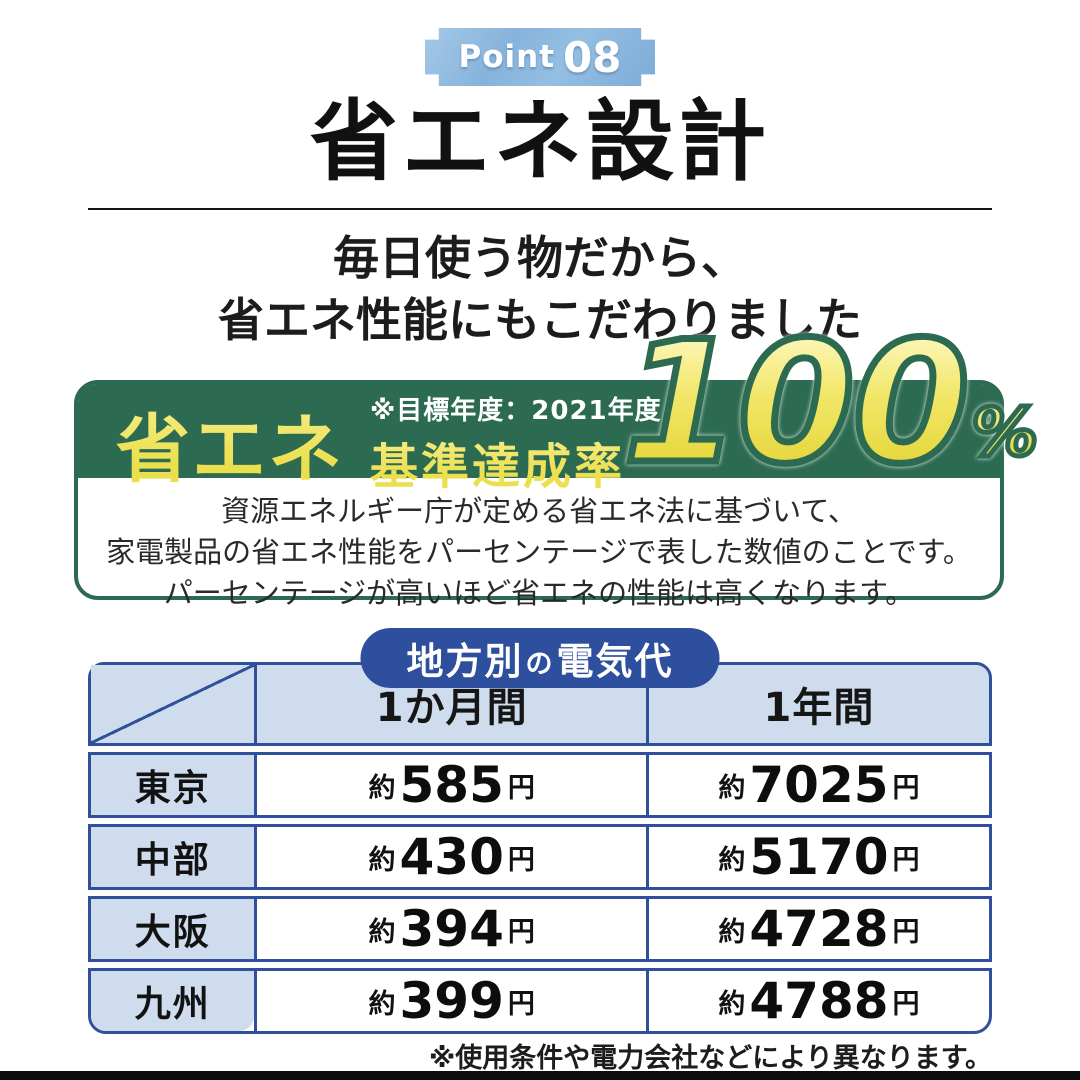  I want to click on month-cost-value: 430, so click(451, 857).